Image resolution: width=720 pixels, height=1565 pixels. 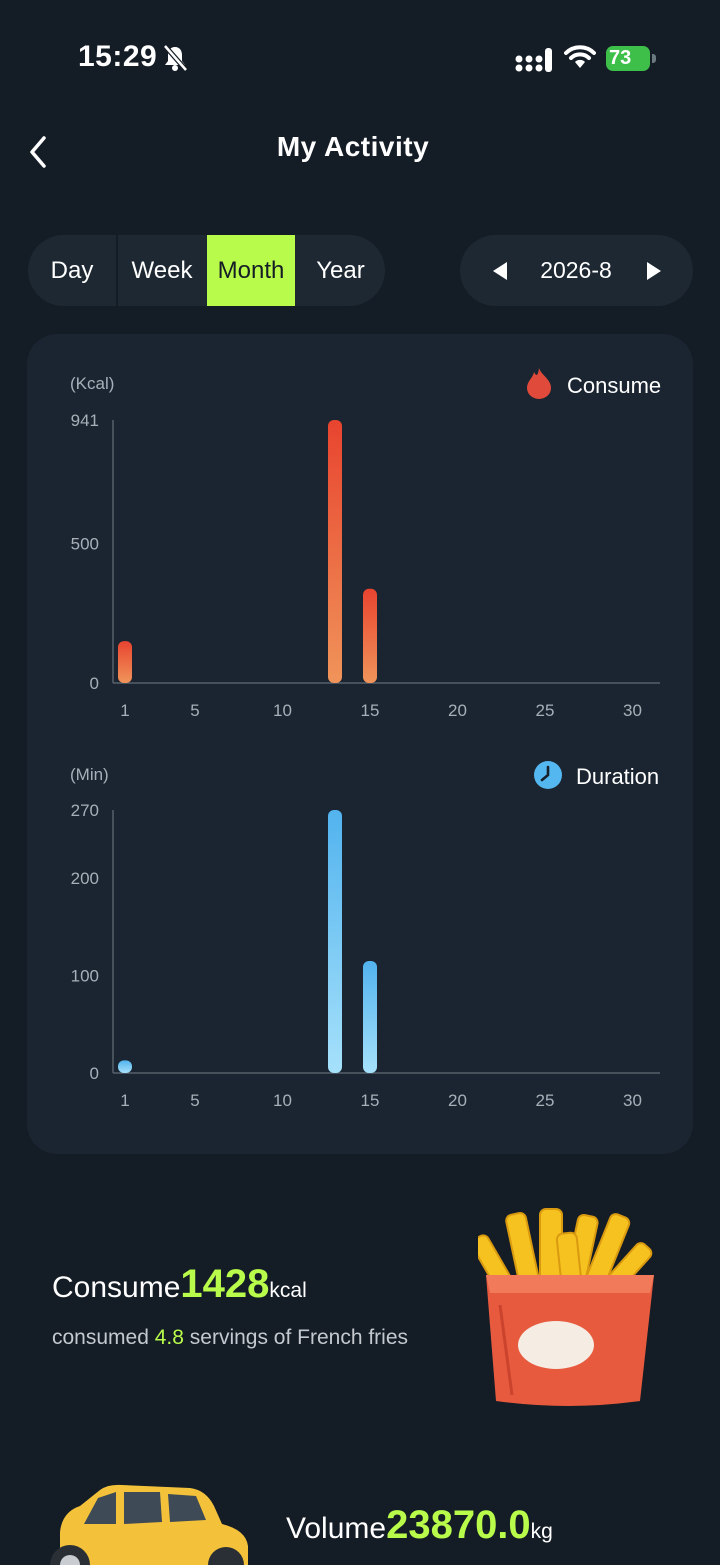 What do you see at coordinates (124, 1100) in the screenshot?
I see `duration-x-tick-label: 1` at bounding box center [124, 1100].